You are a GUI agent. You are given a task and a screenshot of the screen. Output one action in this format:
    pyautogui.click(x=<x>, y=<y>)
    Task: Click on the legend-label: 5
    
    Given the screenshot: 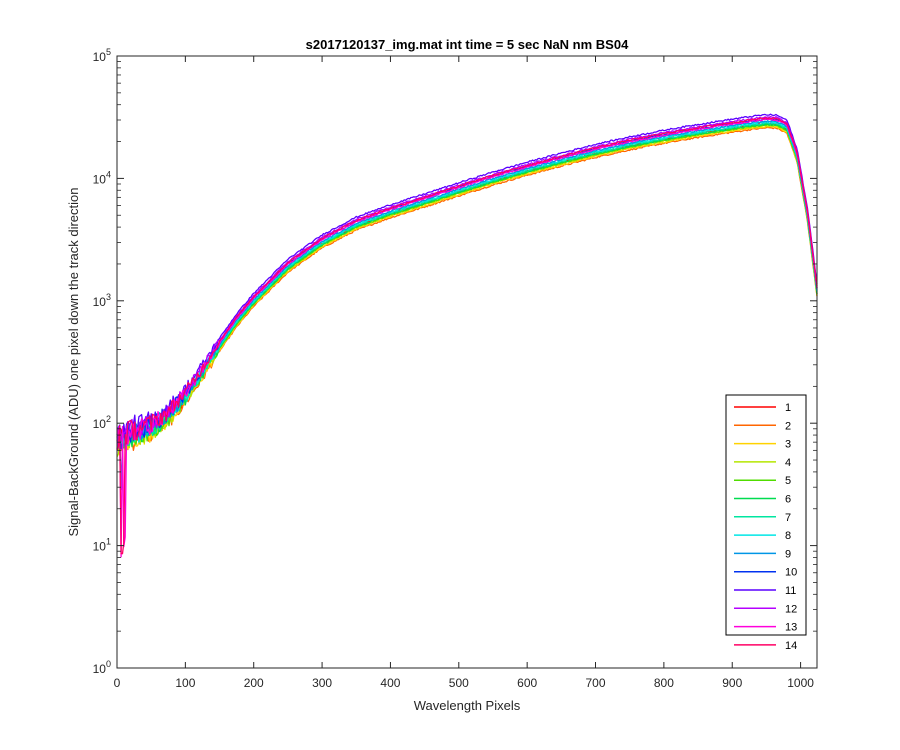 What is the action you would take?
    pyautogui.click(x=788, y=481)
    